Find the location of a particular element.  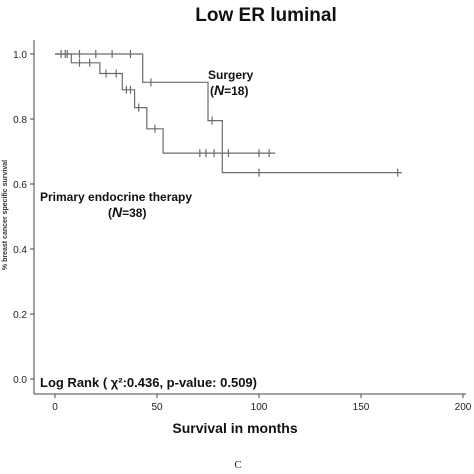

panel-letter: C is located at coordinates (237, 465).